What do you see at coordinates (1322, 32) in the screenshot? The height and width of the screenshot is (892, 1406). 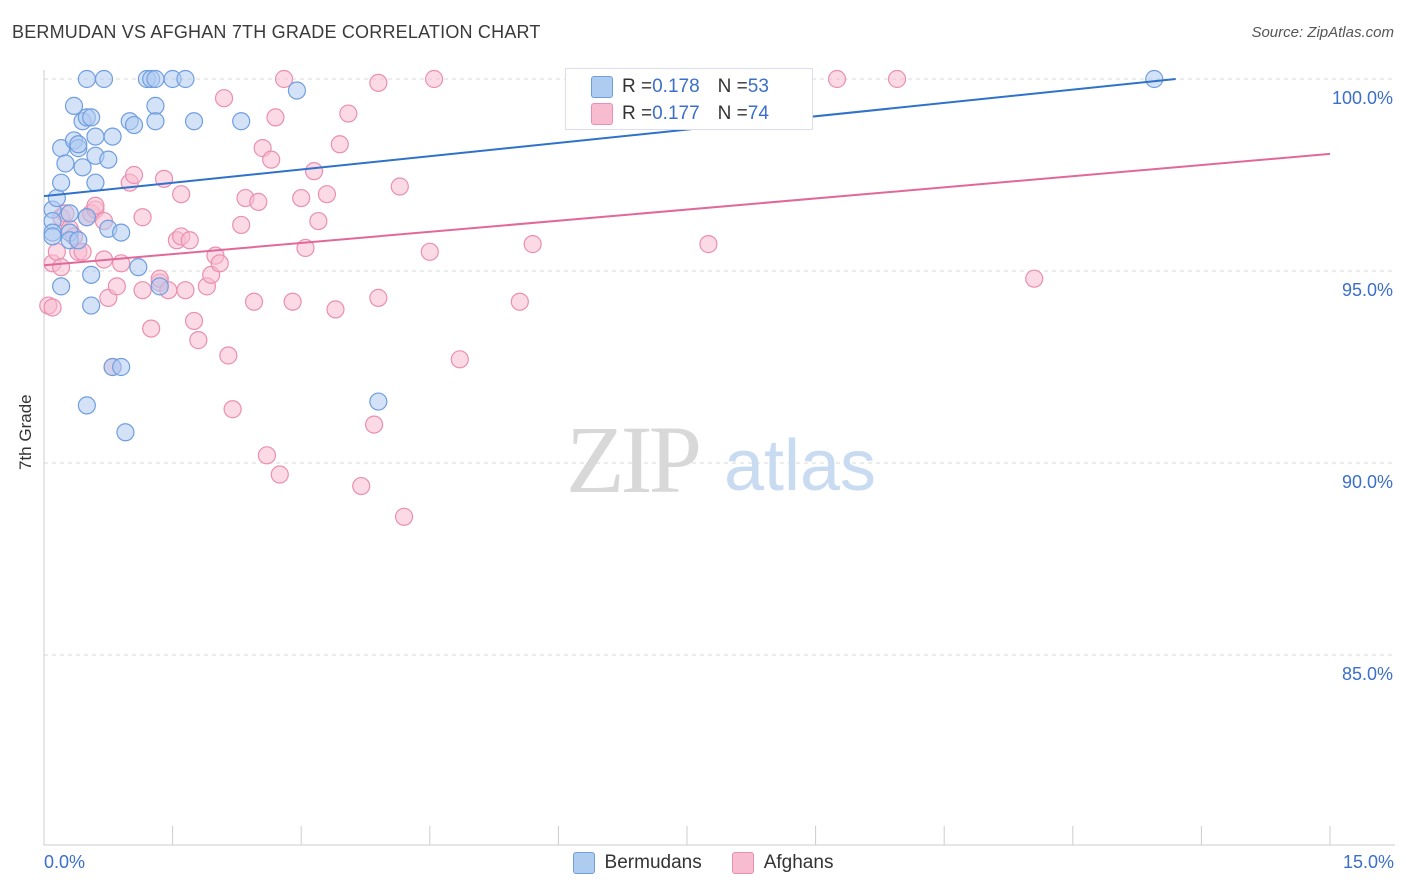 I see `source-label: Source: ZipAtlas.com` at bounding box center [1322, 32].